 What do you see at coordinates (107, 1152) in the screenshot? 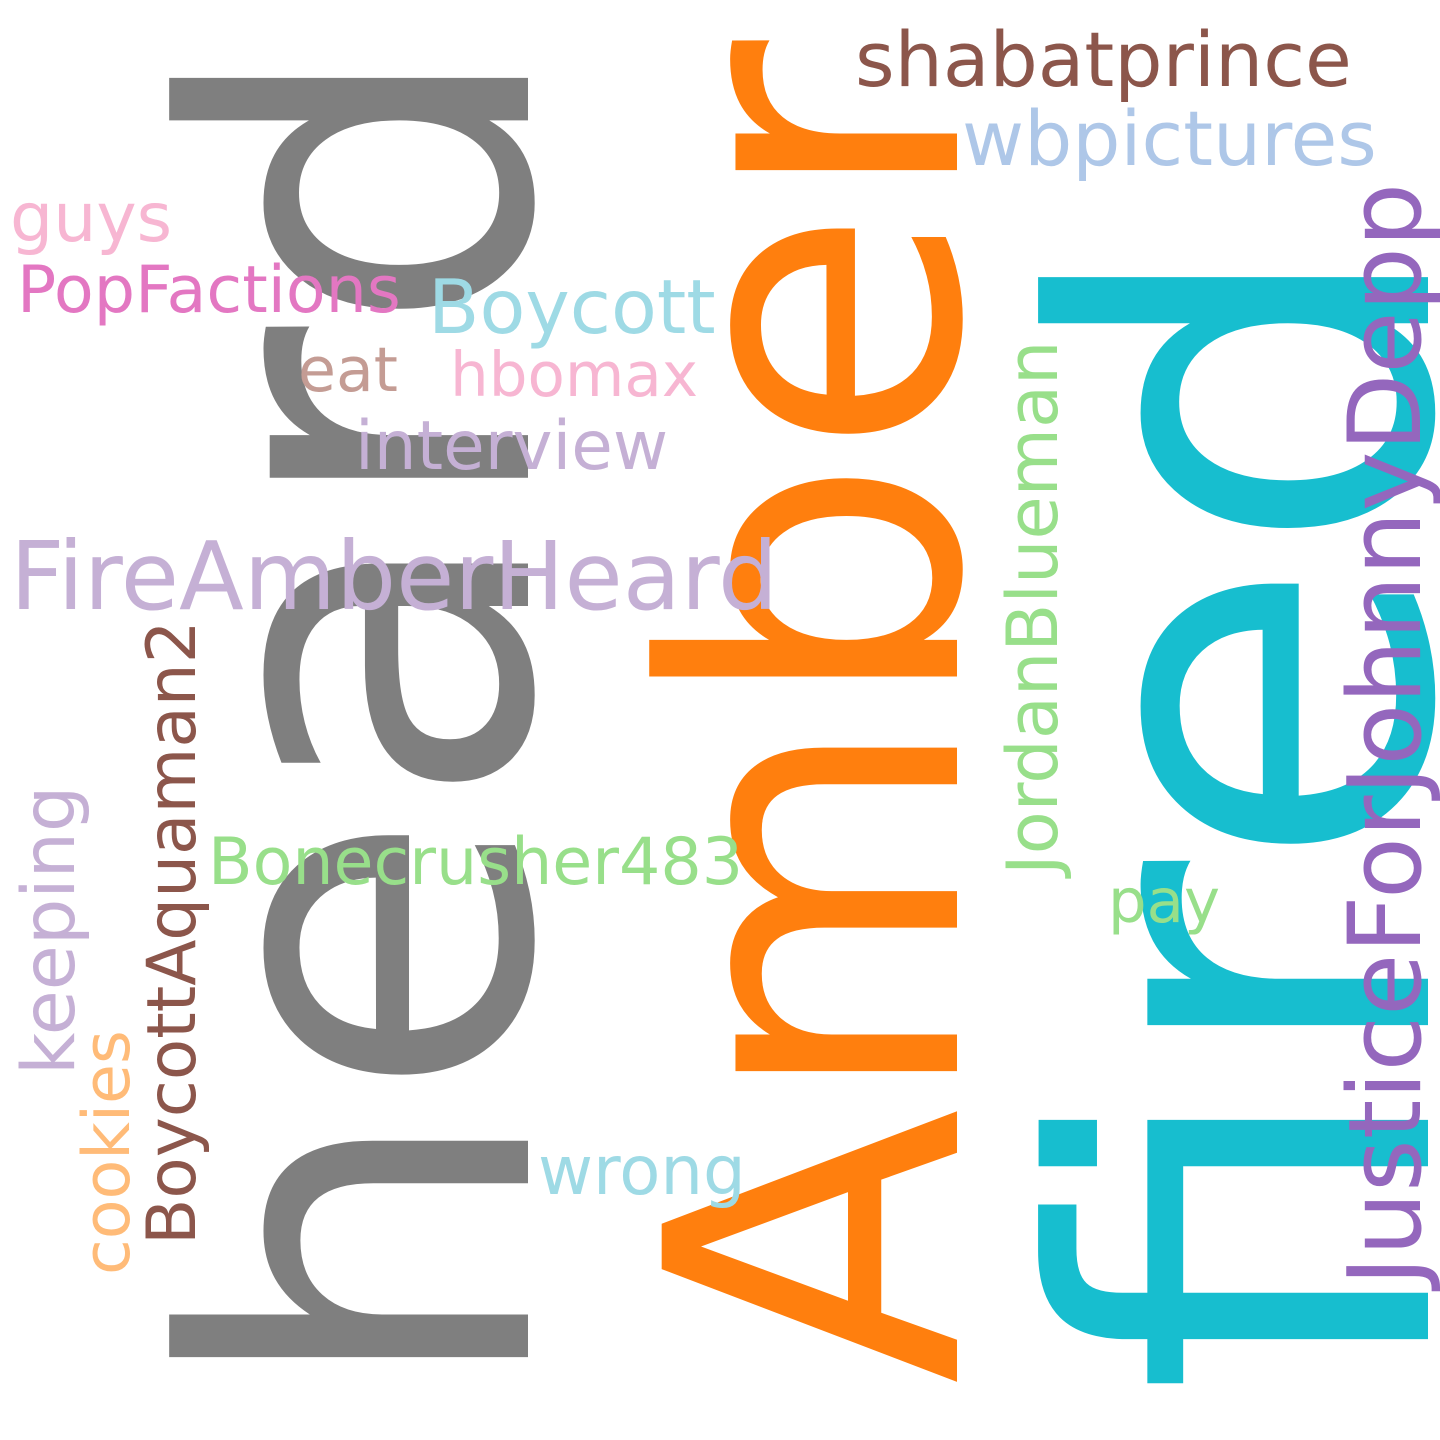
I see `word-cookies: cookies` at bounding box center [107, 1152].